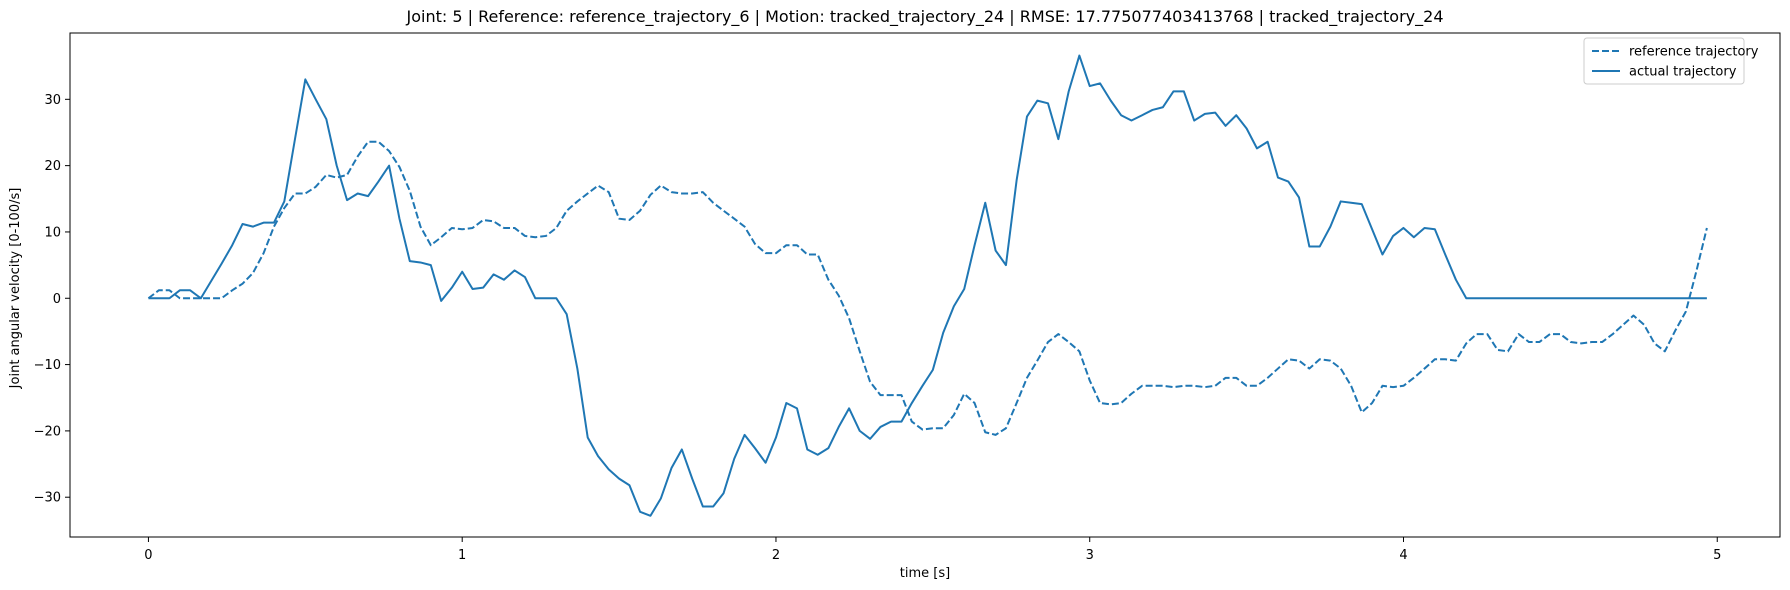 Image resolution: width=1790 pixels, height=590 pixels. What do you see at coordinates (15, 289) in the screenshot?
I see `y-axis-label: Joint angular velocity [0-100/s]` at bounding box center [15, 289].